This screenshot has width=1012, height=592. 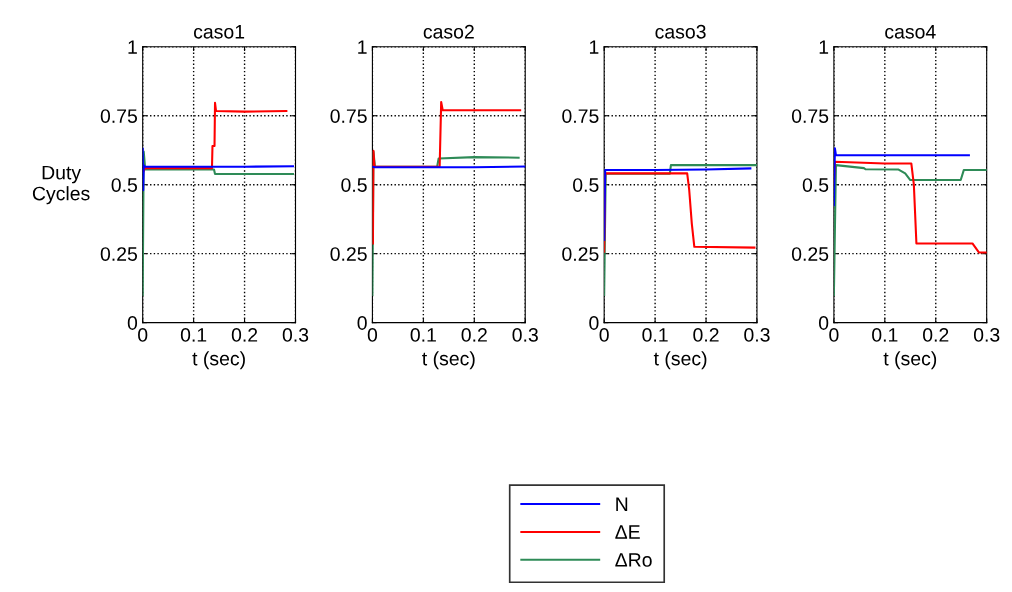 What do you see at coordinates (61, 185) in the screenshot?
I see `y-axis-title: Duty Cycles` at bounding box center [61, 185].